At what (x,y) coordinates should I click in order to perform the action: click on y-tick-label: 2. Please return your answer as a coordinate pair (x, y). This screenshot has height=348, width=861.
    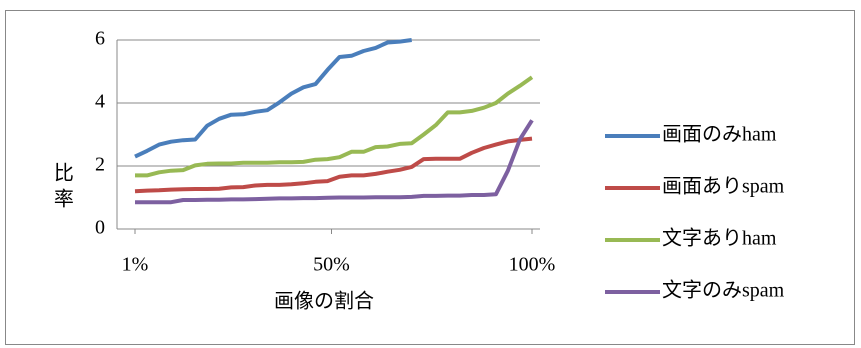
    Looking at the image, I should click on (100, 165).